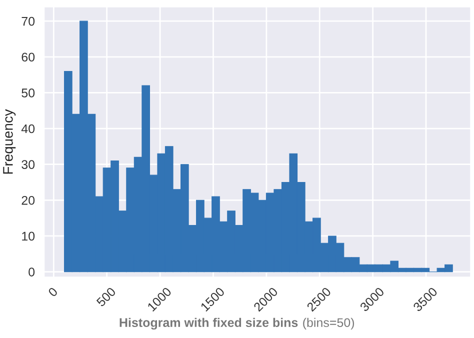  What do you see at coordinates (209, 324) in the screenshot?
I see `x-axis-title: Histogram with fixed size bins` at bounding box center [209, 324].